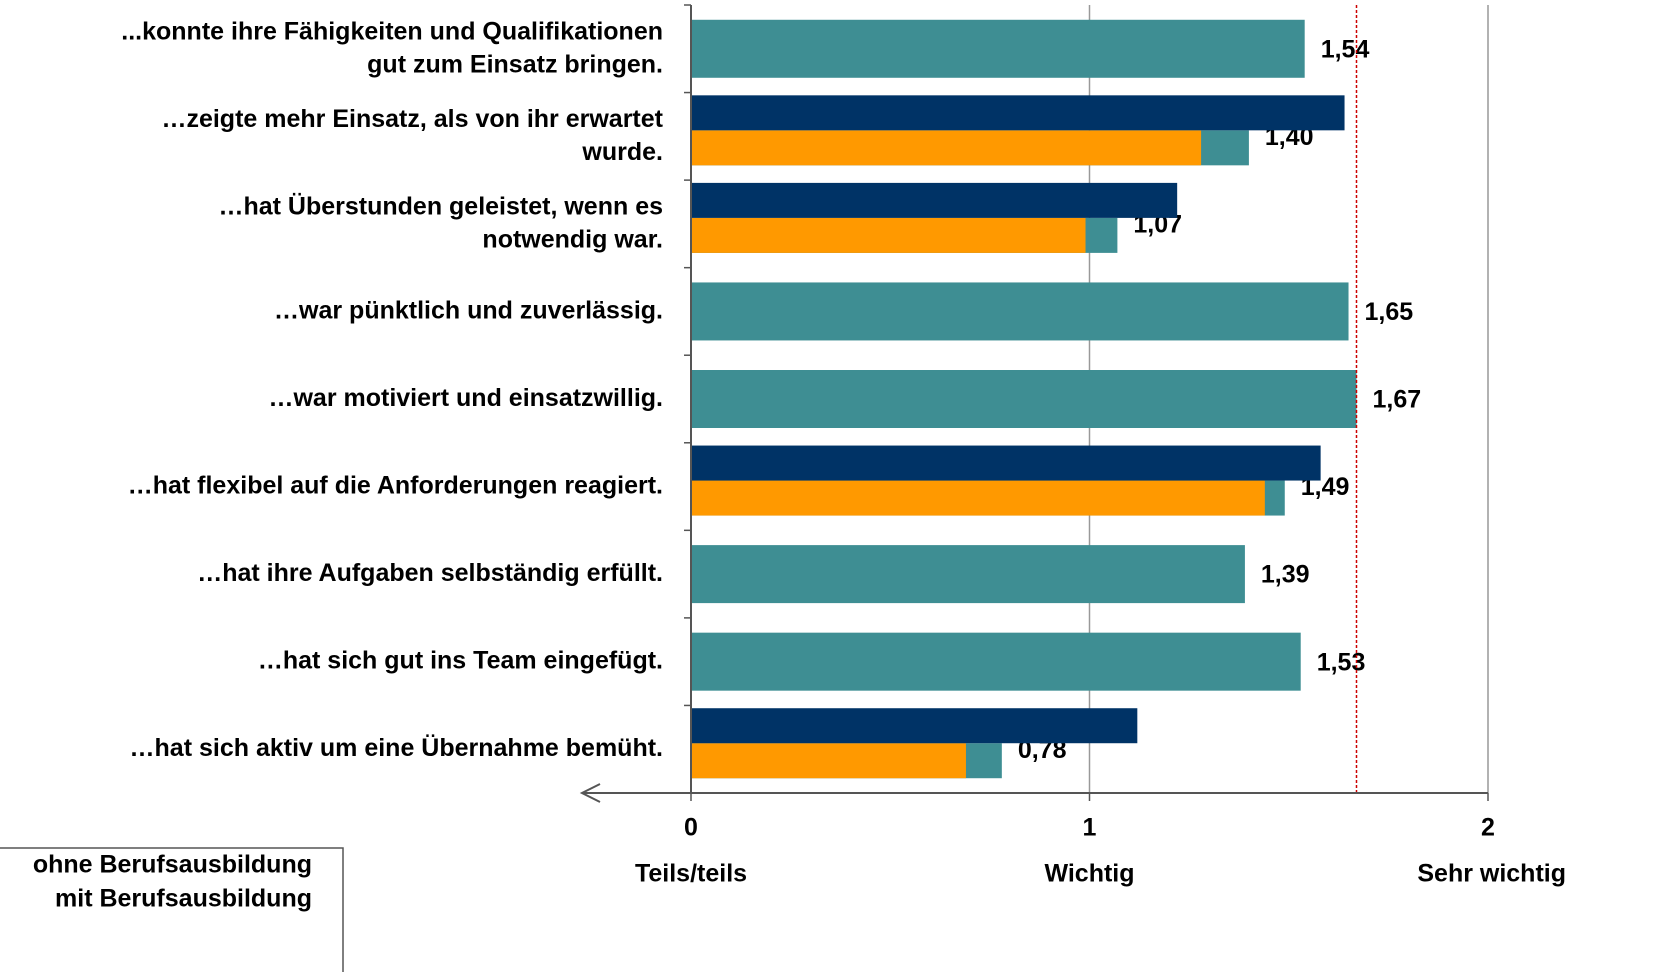 This screenshot has height=972, width=1665. I want to click on legend-label: mit Berufsausbildung, so click(183, 899).